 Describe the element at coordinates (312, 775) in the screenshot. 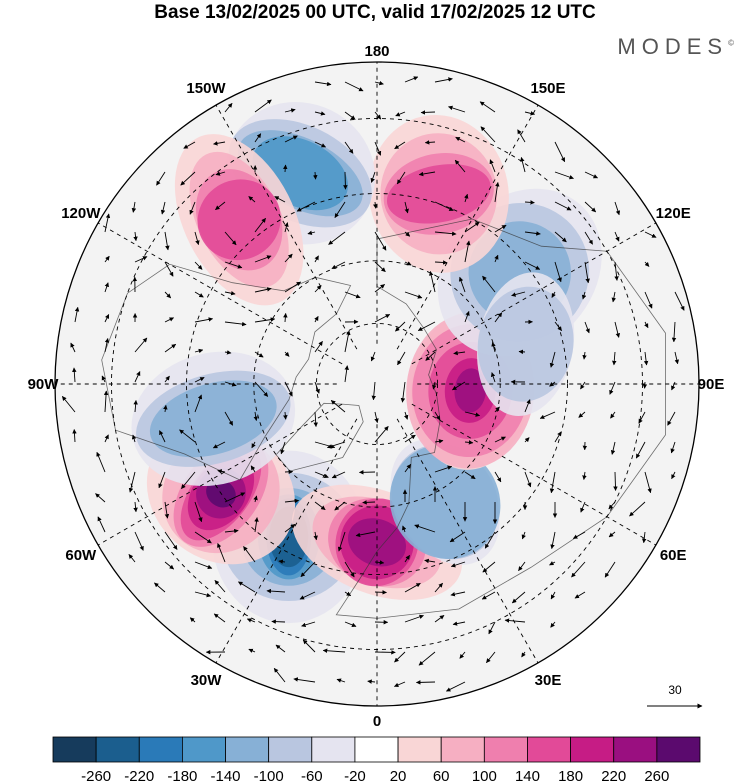

I see `colorbar-label: -60` at that location.